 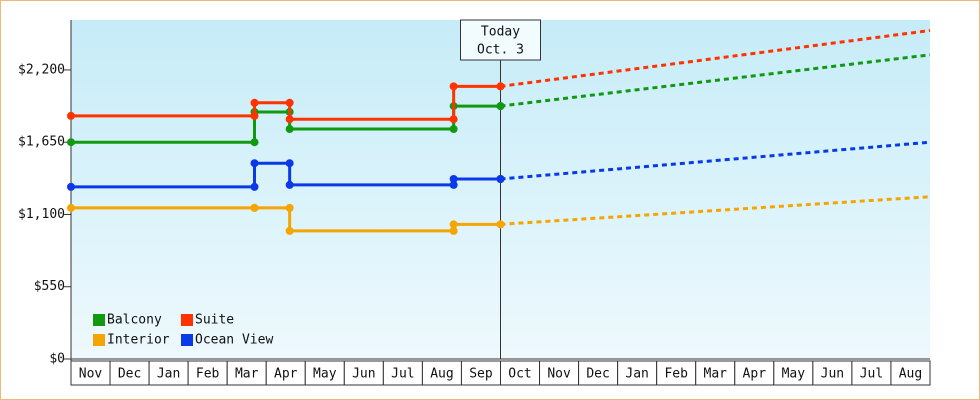 What do you see at coordinates (138, 340) in the screenshot?
I see `legend-label: Interior` at bounding box center [138, 340].